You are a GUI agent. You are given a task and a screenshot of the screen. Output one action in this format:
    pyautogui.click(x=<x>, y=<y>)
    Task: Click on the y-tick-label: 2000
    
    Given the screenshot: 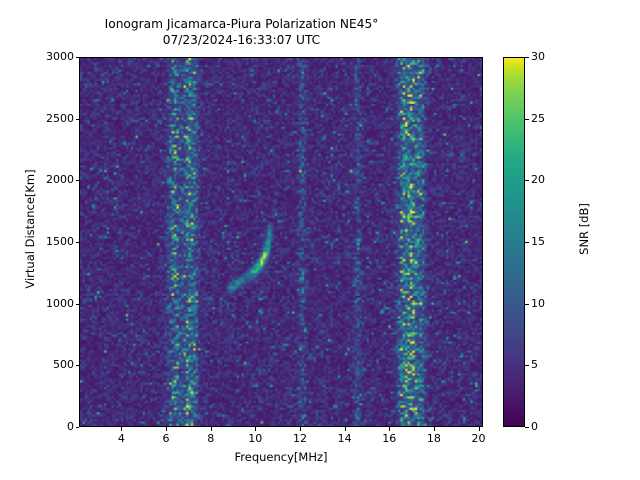 What is the action you would take?
    pyautogui.click(x=60, y=180)
    